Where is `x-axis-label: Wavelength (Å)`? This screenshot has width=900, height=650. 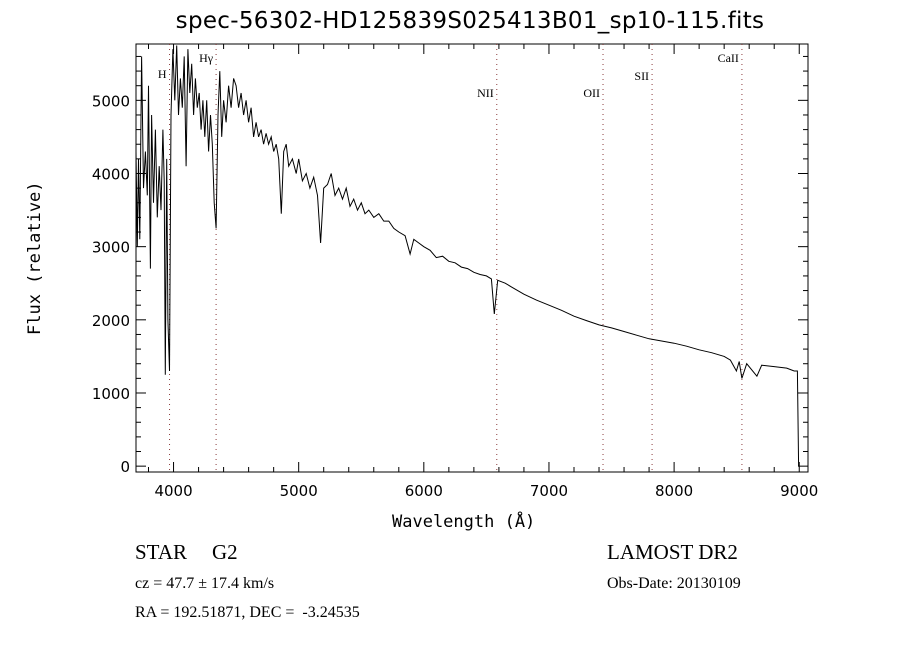 x-axis-label: Wavelength (Å) is located at coordinates (464, 522).